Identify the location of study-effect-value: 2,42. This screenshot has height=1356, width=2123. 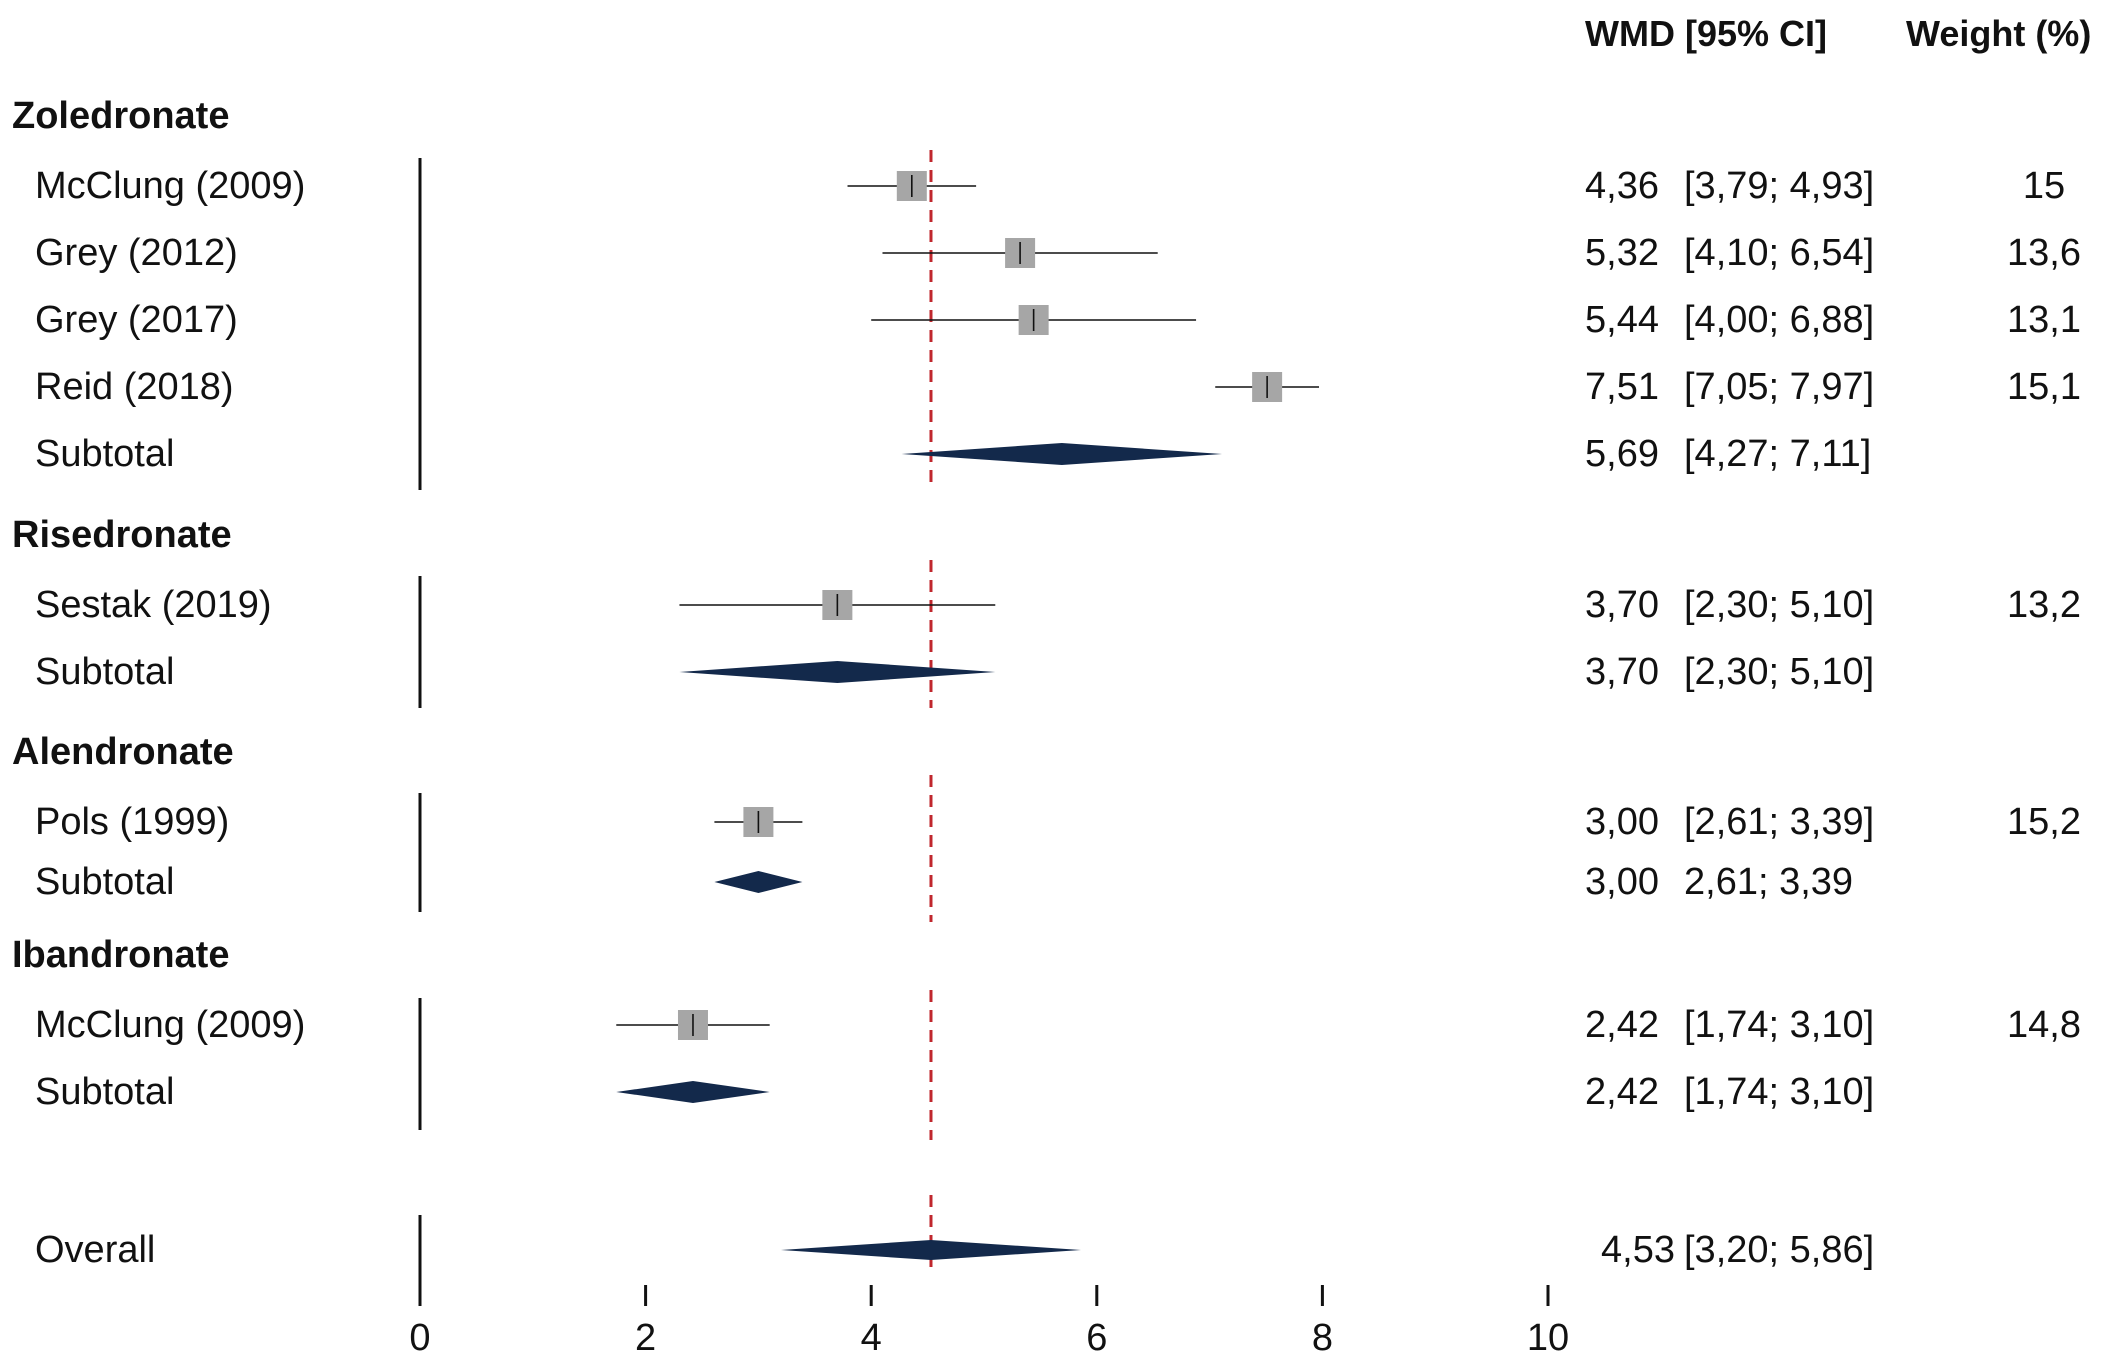
(1622, 1025).